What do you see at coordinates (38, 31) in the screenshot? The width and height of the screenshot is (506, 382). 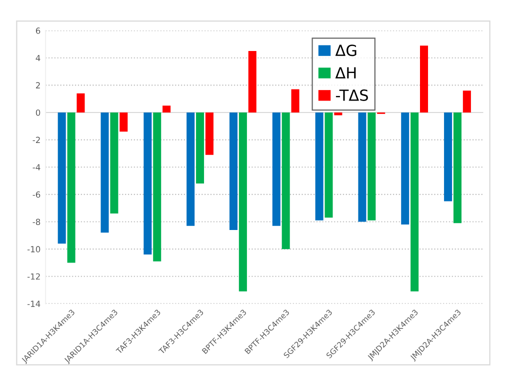 I see `y-tick-label: 6` at bounding box center [38, 31].